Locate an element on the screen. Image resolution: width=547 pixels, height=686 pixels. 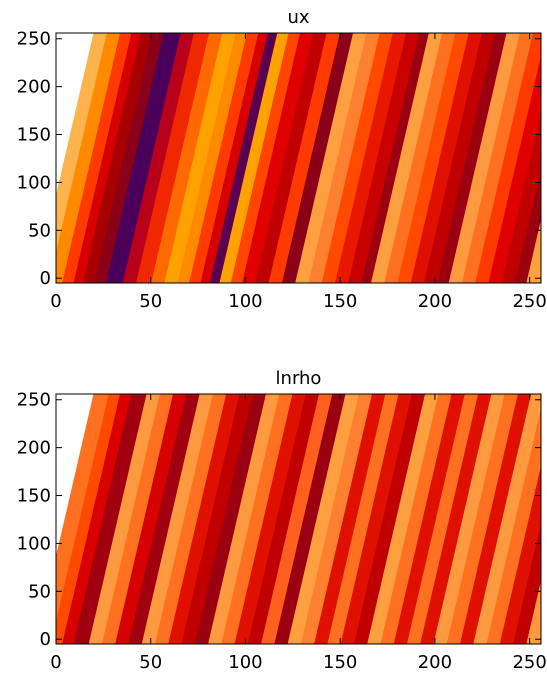
y-tick-label: 250 is located at coordinates (34, 39).